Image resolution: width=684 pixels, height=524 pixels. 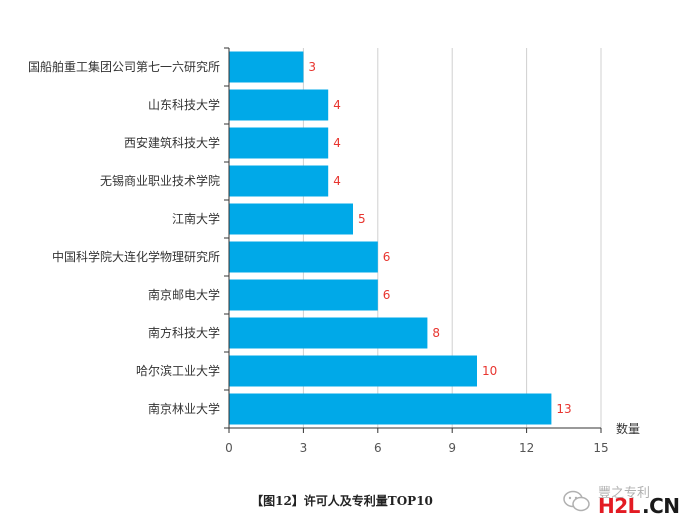 I want to click on watermark: 豐之专利 H2L .CN, so click(x=622, y=502).